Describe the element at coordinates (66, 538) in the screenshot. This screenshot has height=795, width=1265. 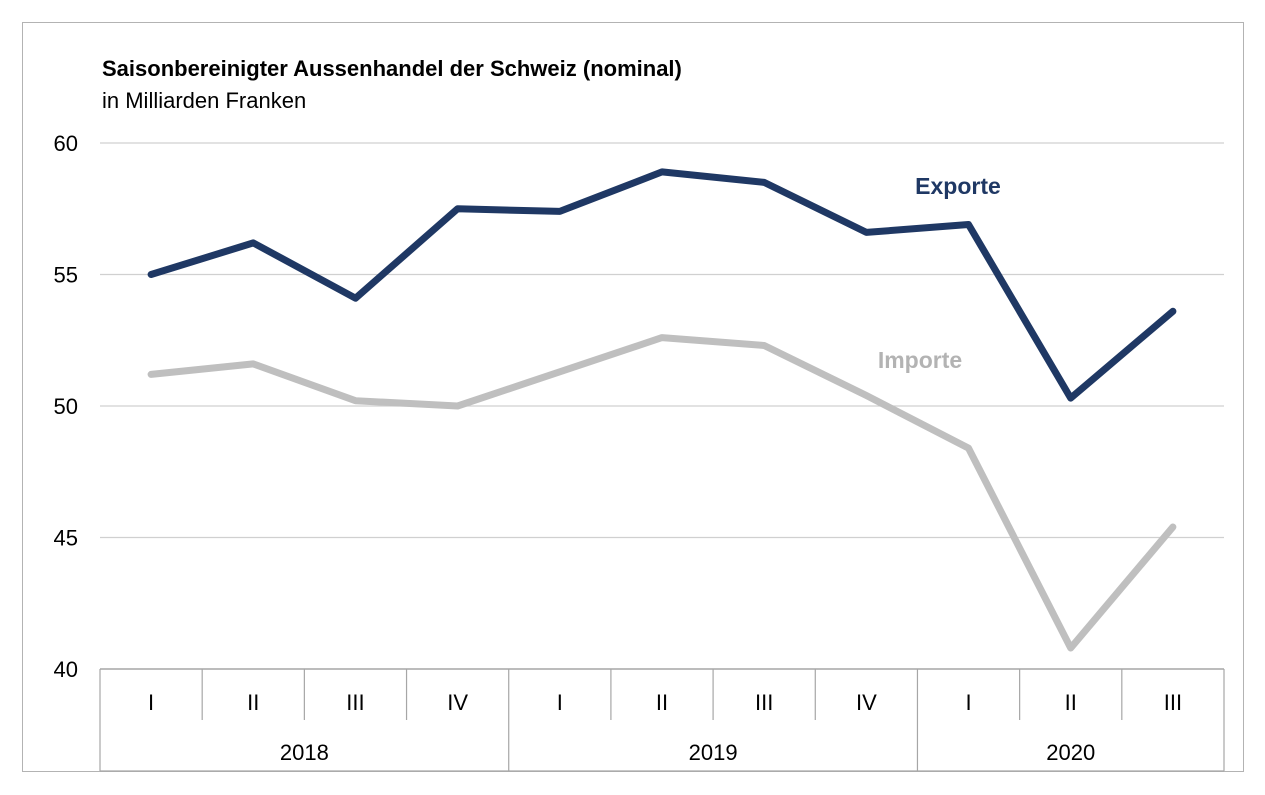
I see `y-tick-label: 45` at that location.